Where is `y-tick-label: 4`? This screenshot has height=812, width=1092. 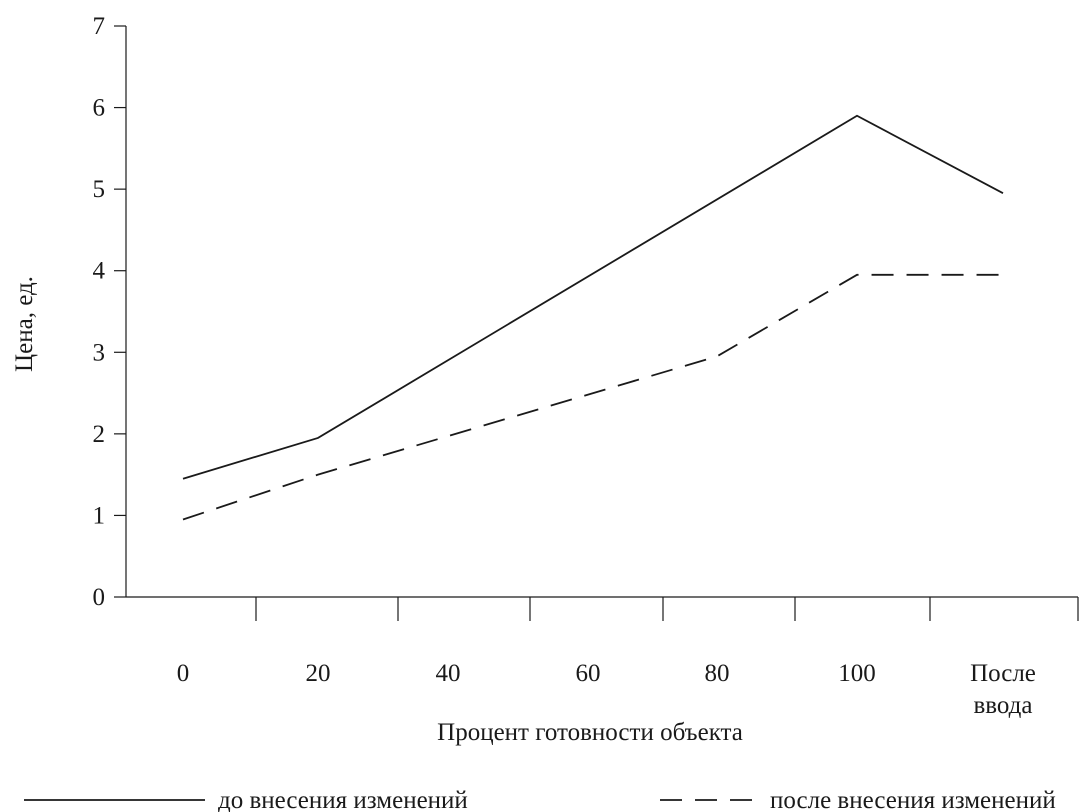 y-tick-label: 4 is located at coordinates (99, 271).